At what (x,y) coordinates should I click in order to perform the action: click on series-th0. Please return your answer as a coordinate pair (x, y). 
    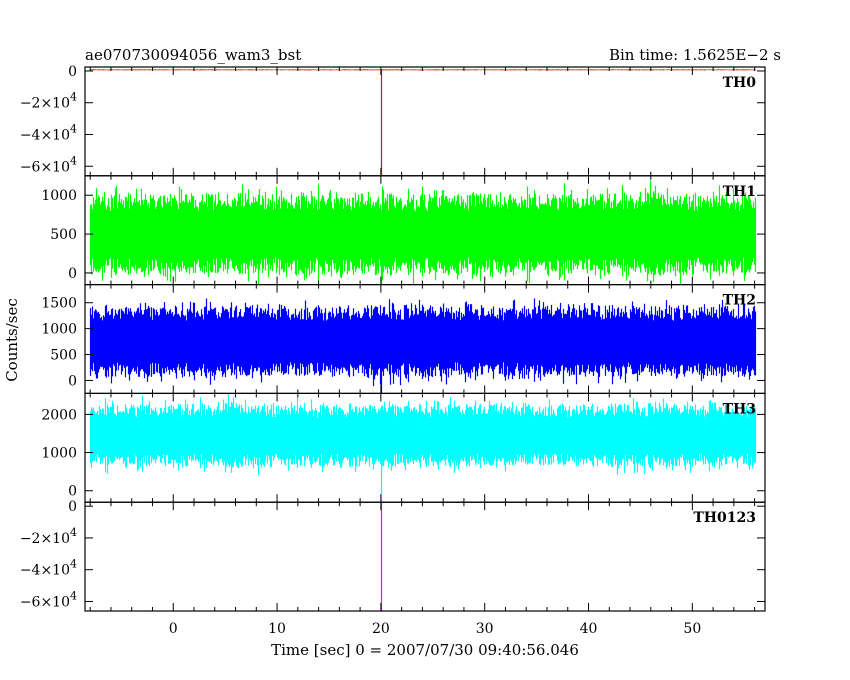
    Looking at the image, I should click on (423, 122).